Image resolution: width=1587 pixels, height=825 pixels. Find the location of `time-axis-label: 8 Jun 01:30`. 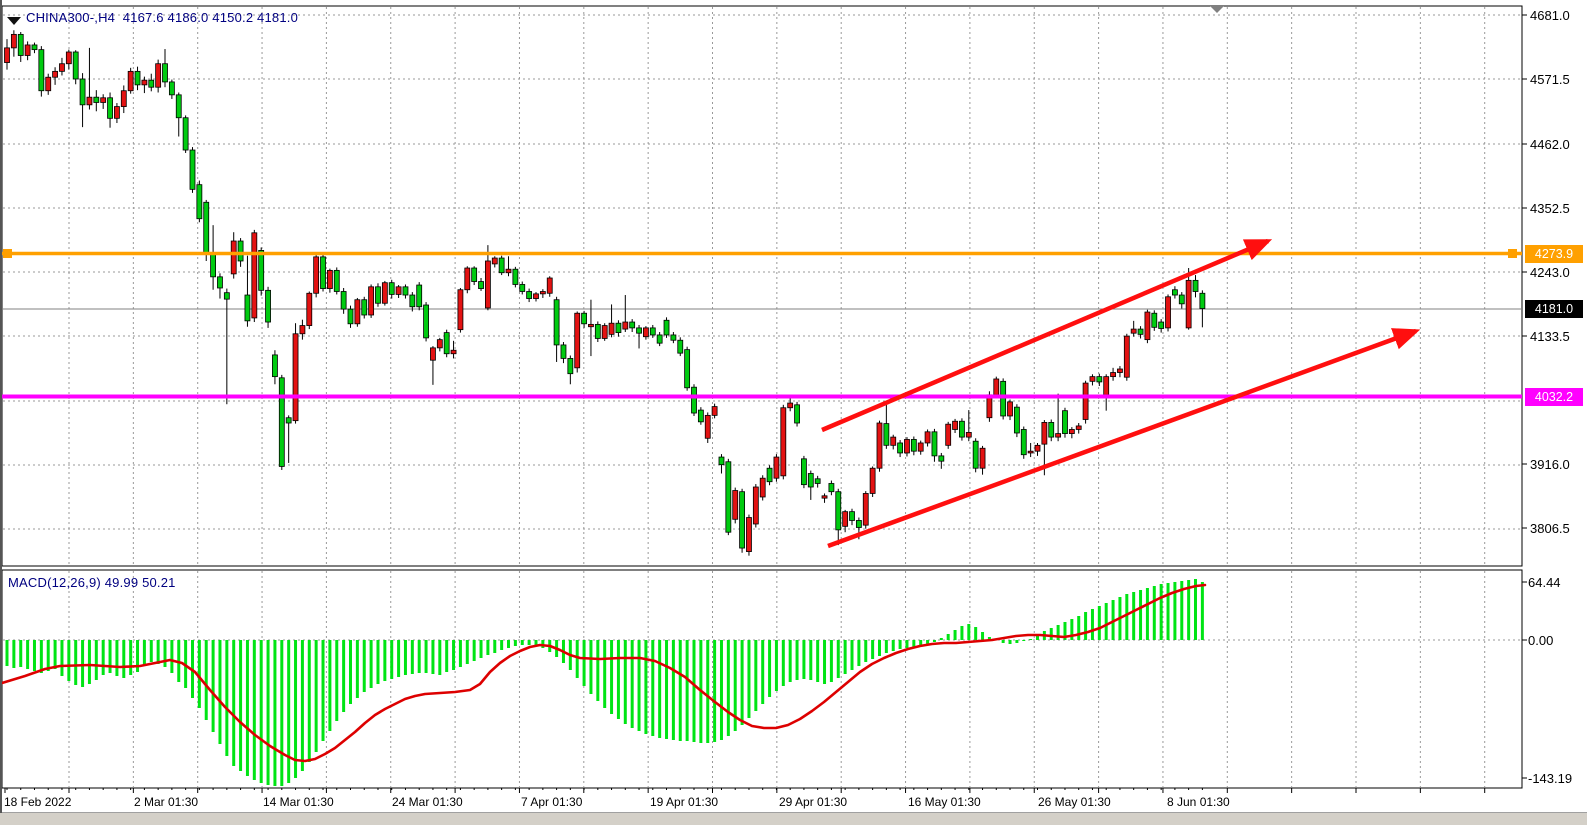

time-axis-label: 8 Jun 01:30 is located at coordinates (1198, 802).